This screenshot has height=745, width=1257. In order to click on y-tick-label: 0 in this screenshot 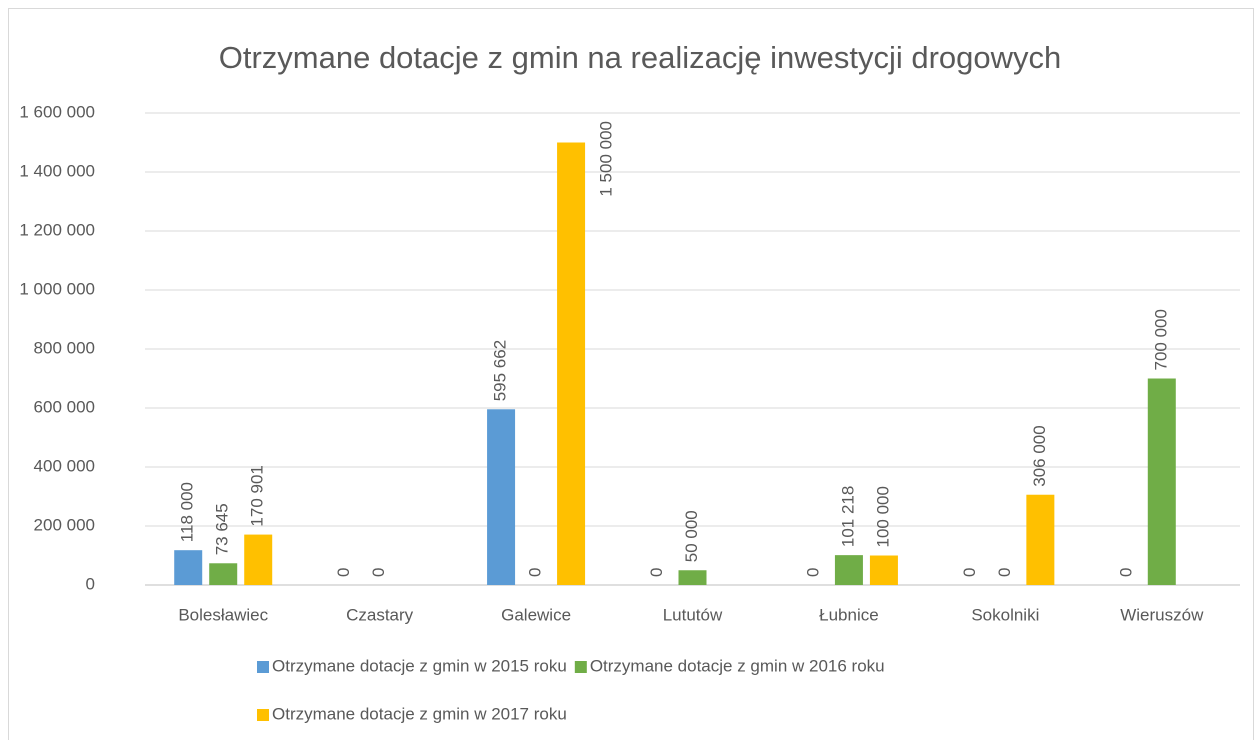, I will do `click(90, 583)`.